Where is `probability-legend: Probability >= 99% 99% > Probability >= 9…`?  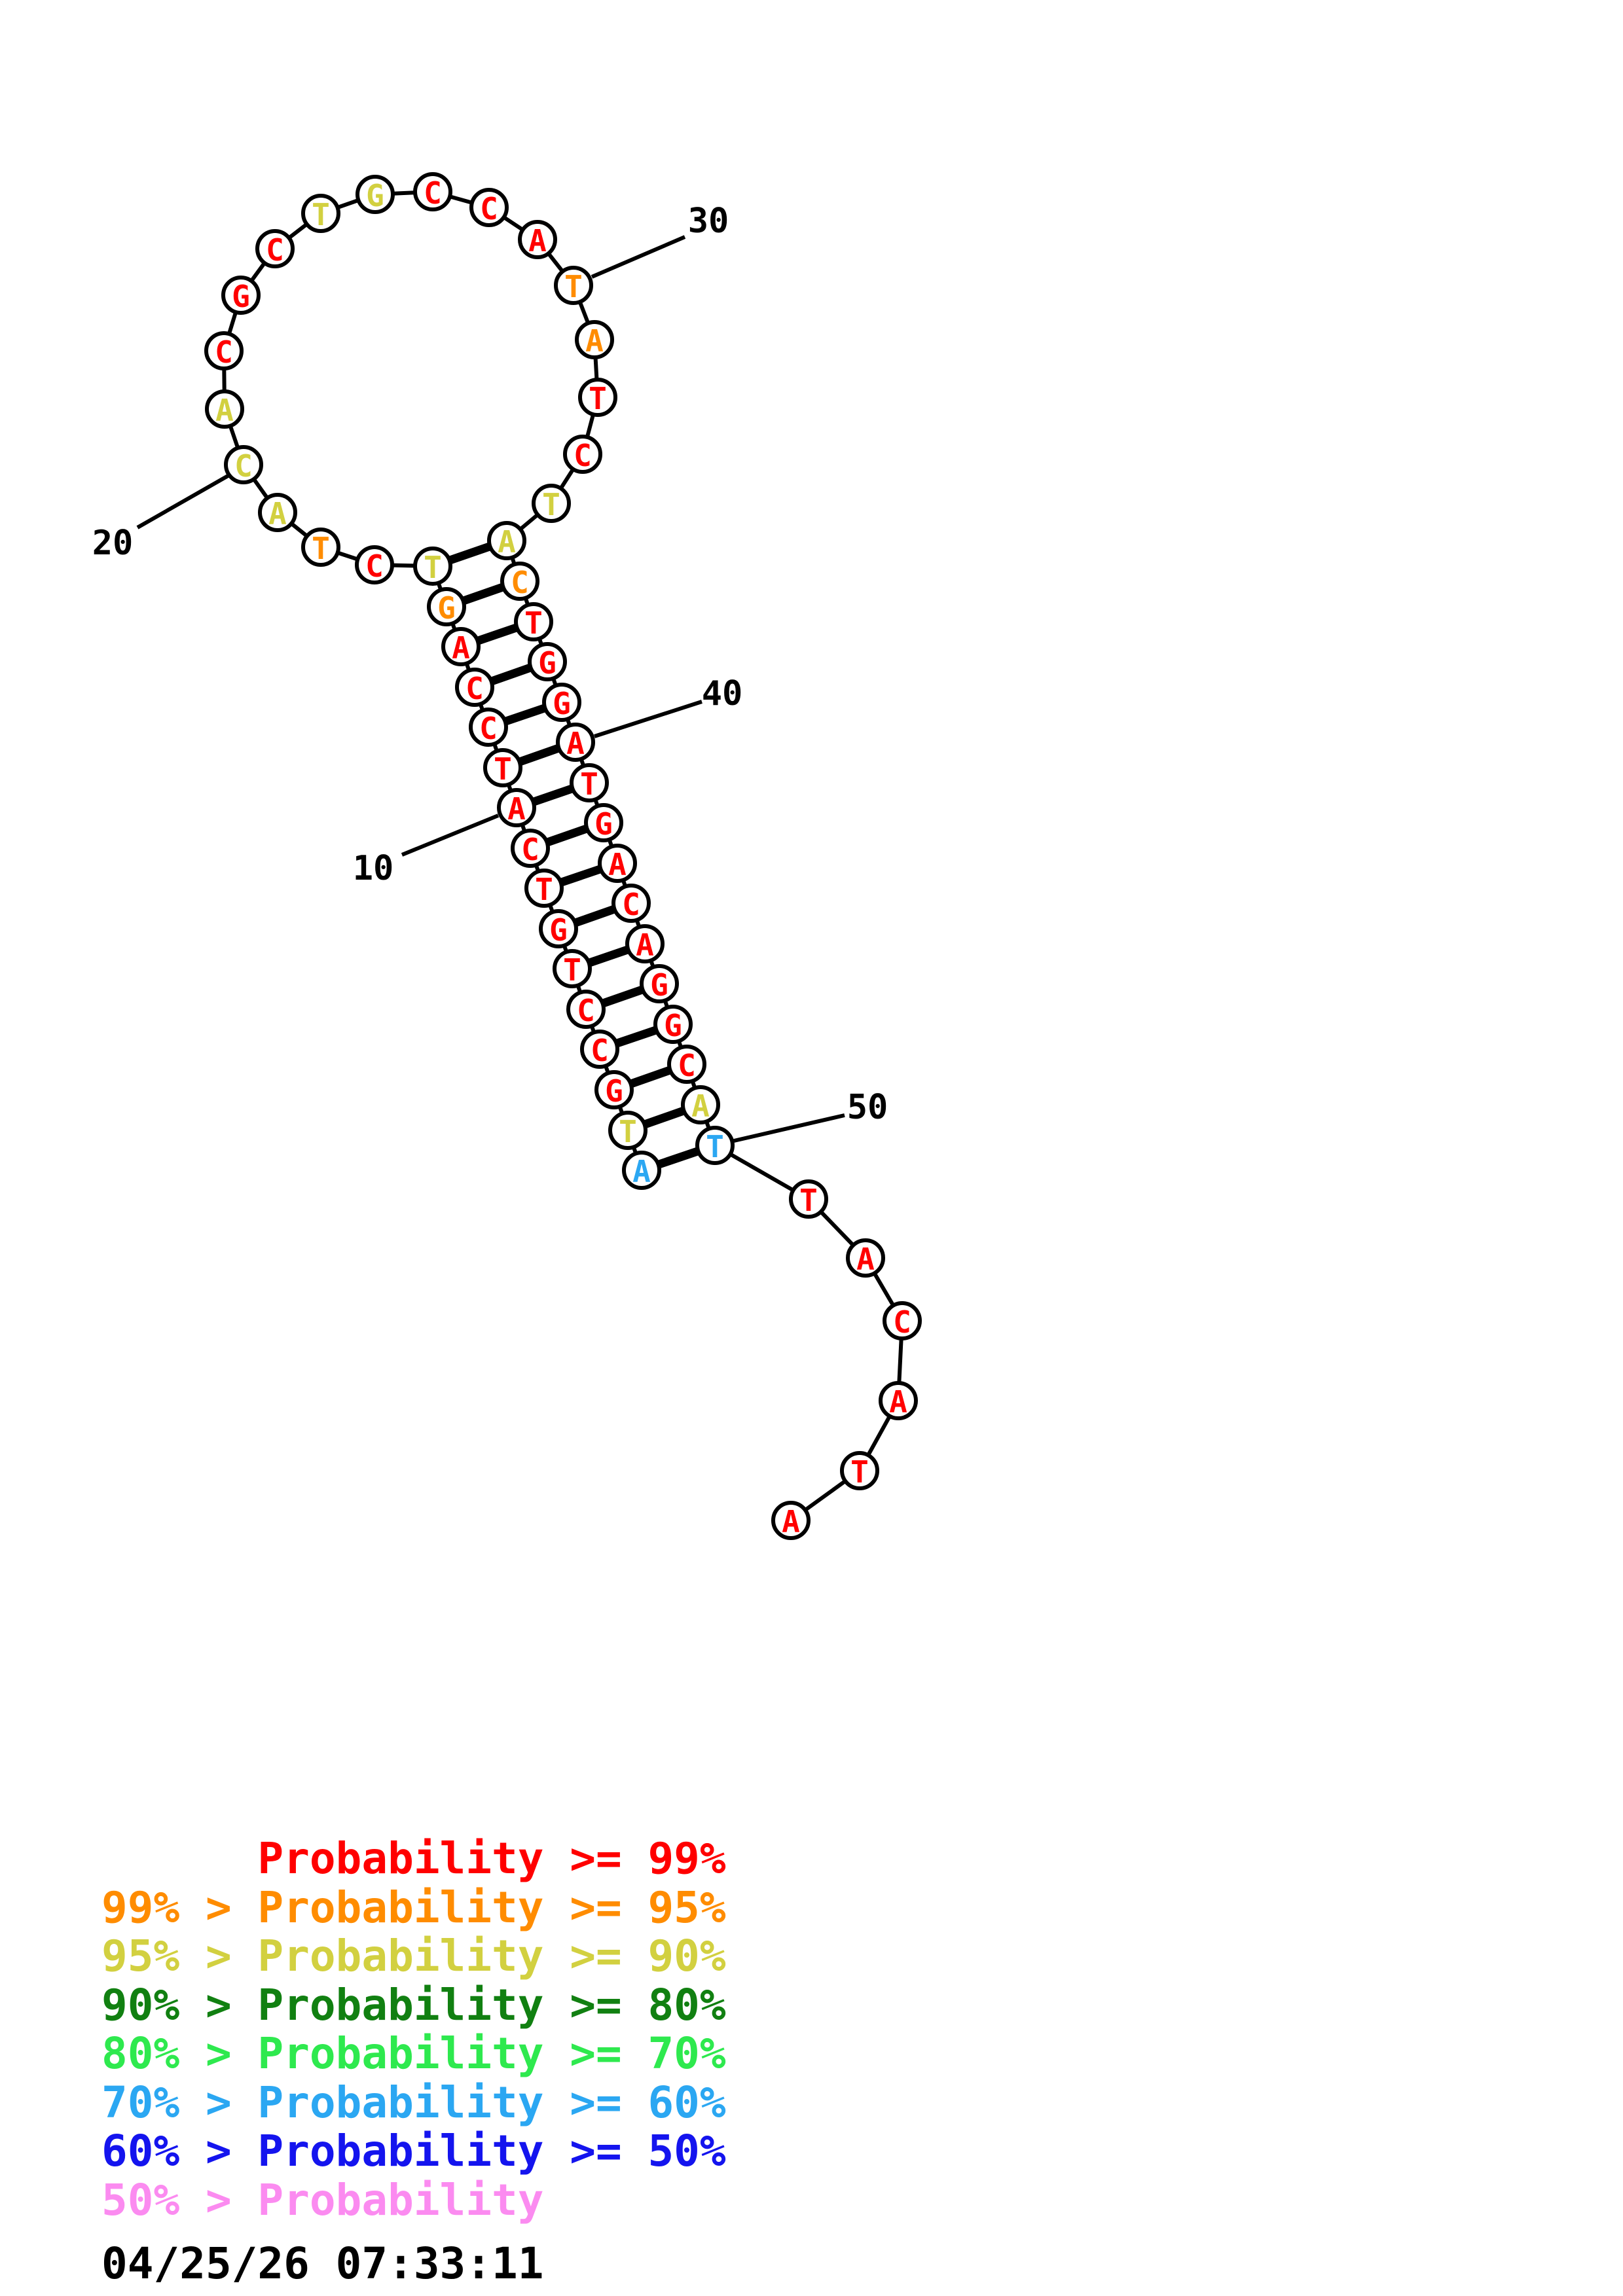 probability-legend: Probability >= 99% 99% > Probability >= 9… is located at coordinates (413, 2029).